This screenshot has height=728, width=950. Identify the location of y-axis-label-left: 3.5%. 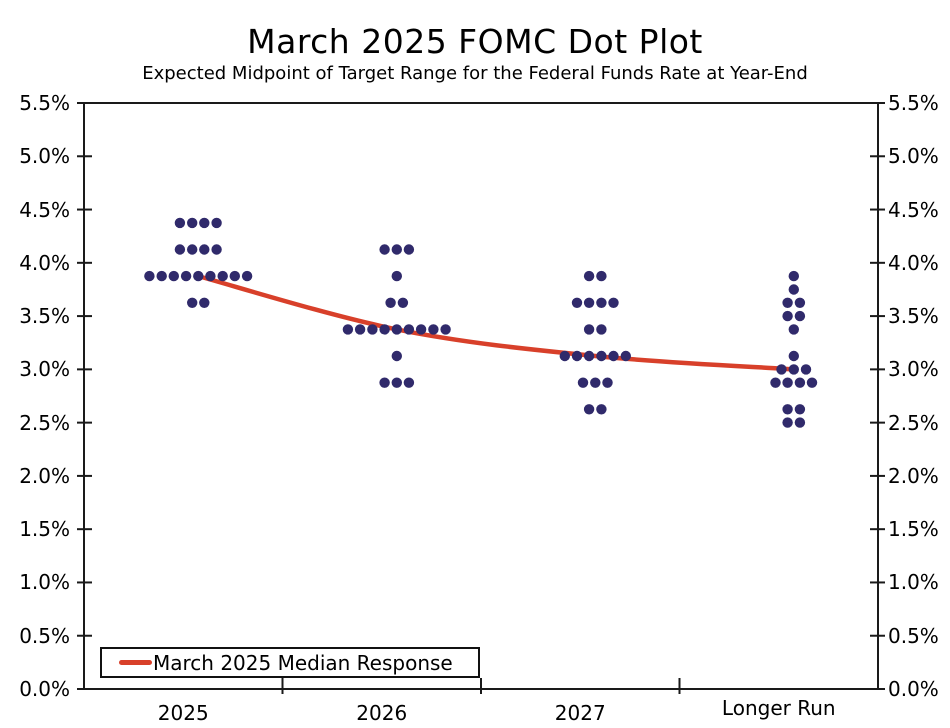
(44, 316).